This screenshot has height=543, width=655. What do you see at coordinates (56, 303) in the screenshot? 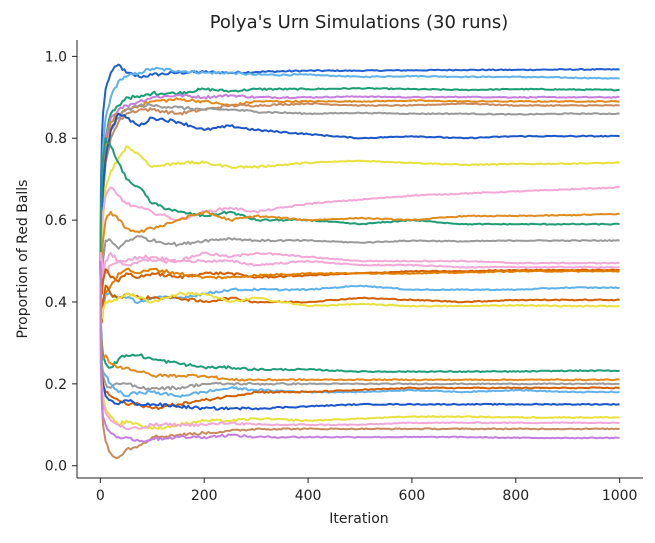
I see `y-tick-label: 0.4` at bounding box center [56, 303].